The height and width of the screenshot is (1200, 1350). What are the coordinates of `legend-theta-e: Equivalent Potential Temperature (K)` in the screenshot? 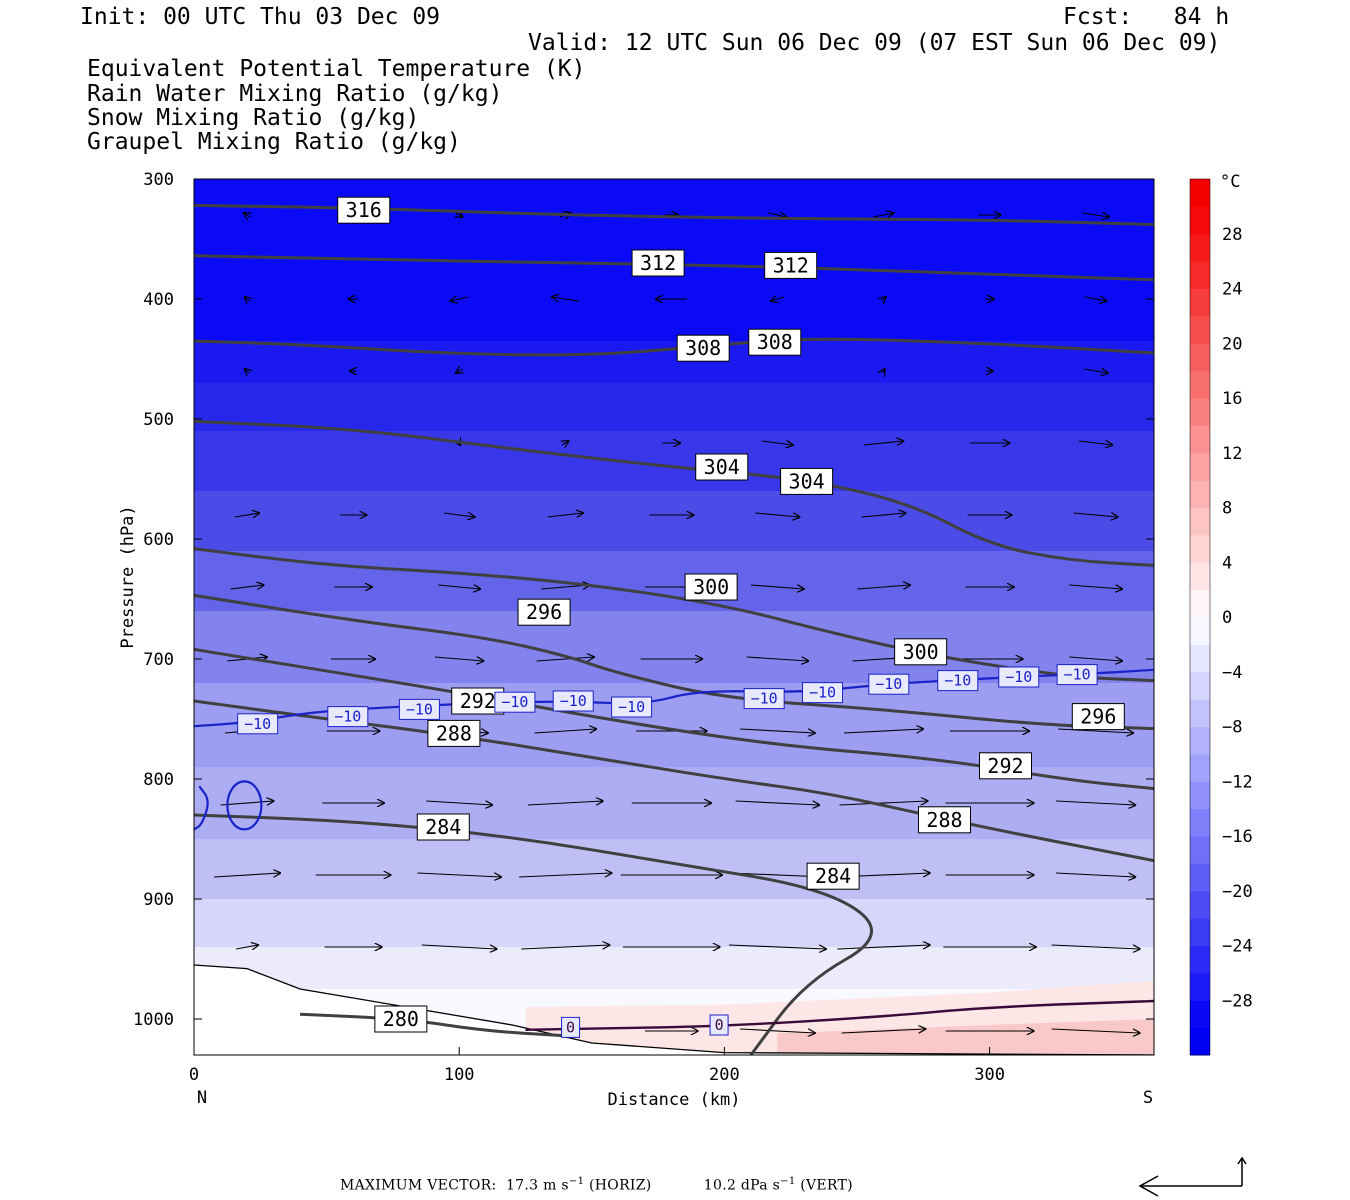 It's located at (336, 69).